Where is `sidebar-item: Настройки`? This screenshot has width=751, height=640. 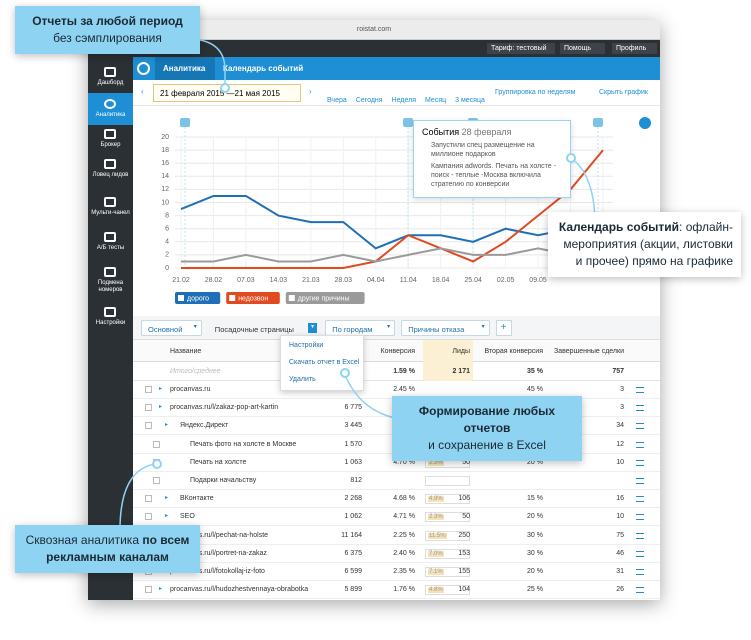
sidebar-item: Настройки is located at coordinates (110, 323).